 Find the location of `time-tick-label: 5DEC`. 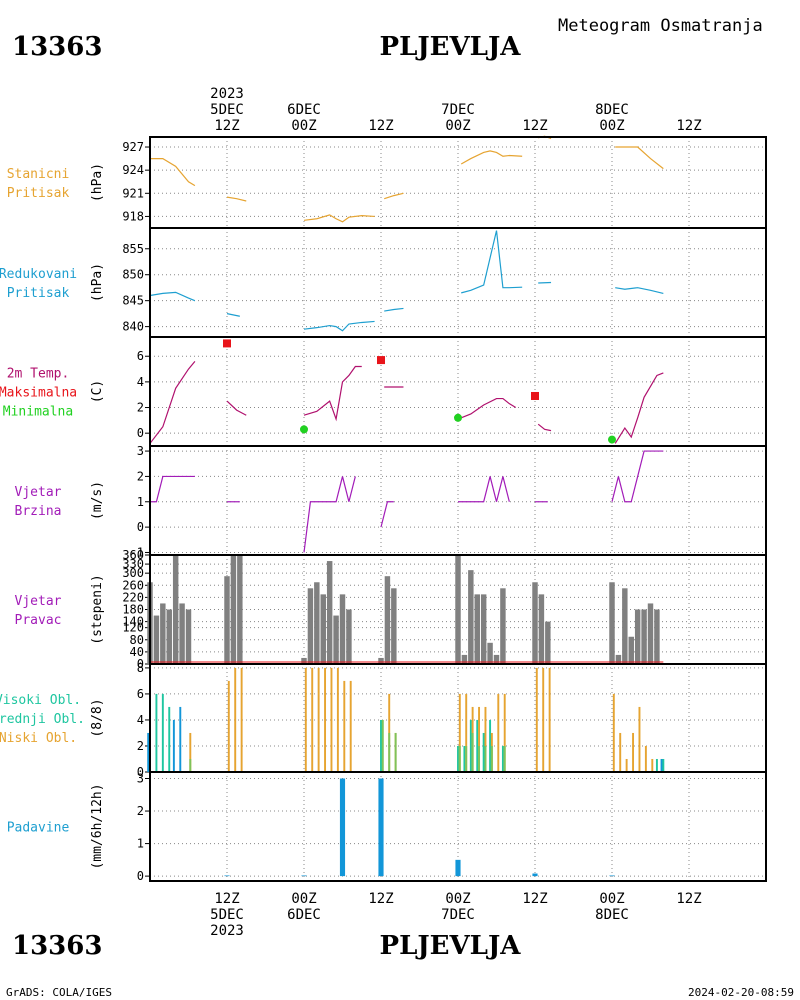

time-tick-label: 5DEC is located at coordinates (227, 915).